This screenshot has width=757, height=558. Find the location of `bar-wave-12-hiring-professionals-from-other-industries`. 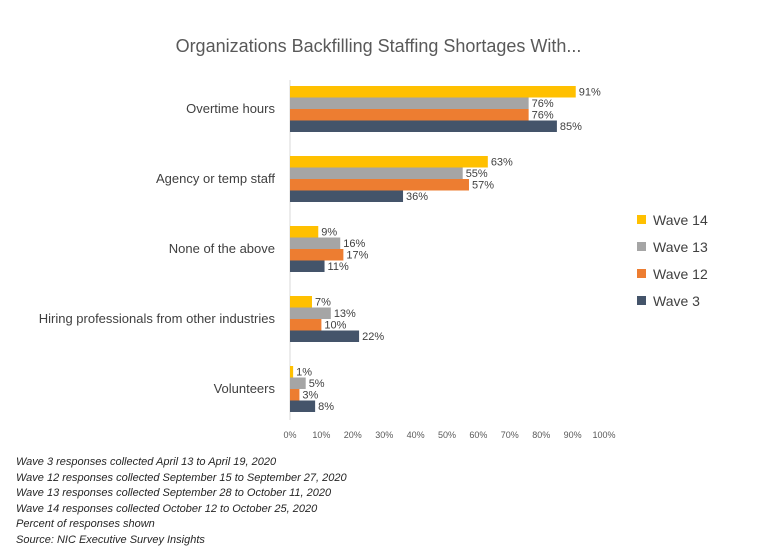

bar-wave-12-hiring-professionals-from-other-industries is located at coordinates (306, 325).